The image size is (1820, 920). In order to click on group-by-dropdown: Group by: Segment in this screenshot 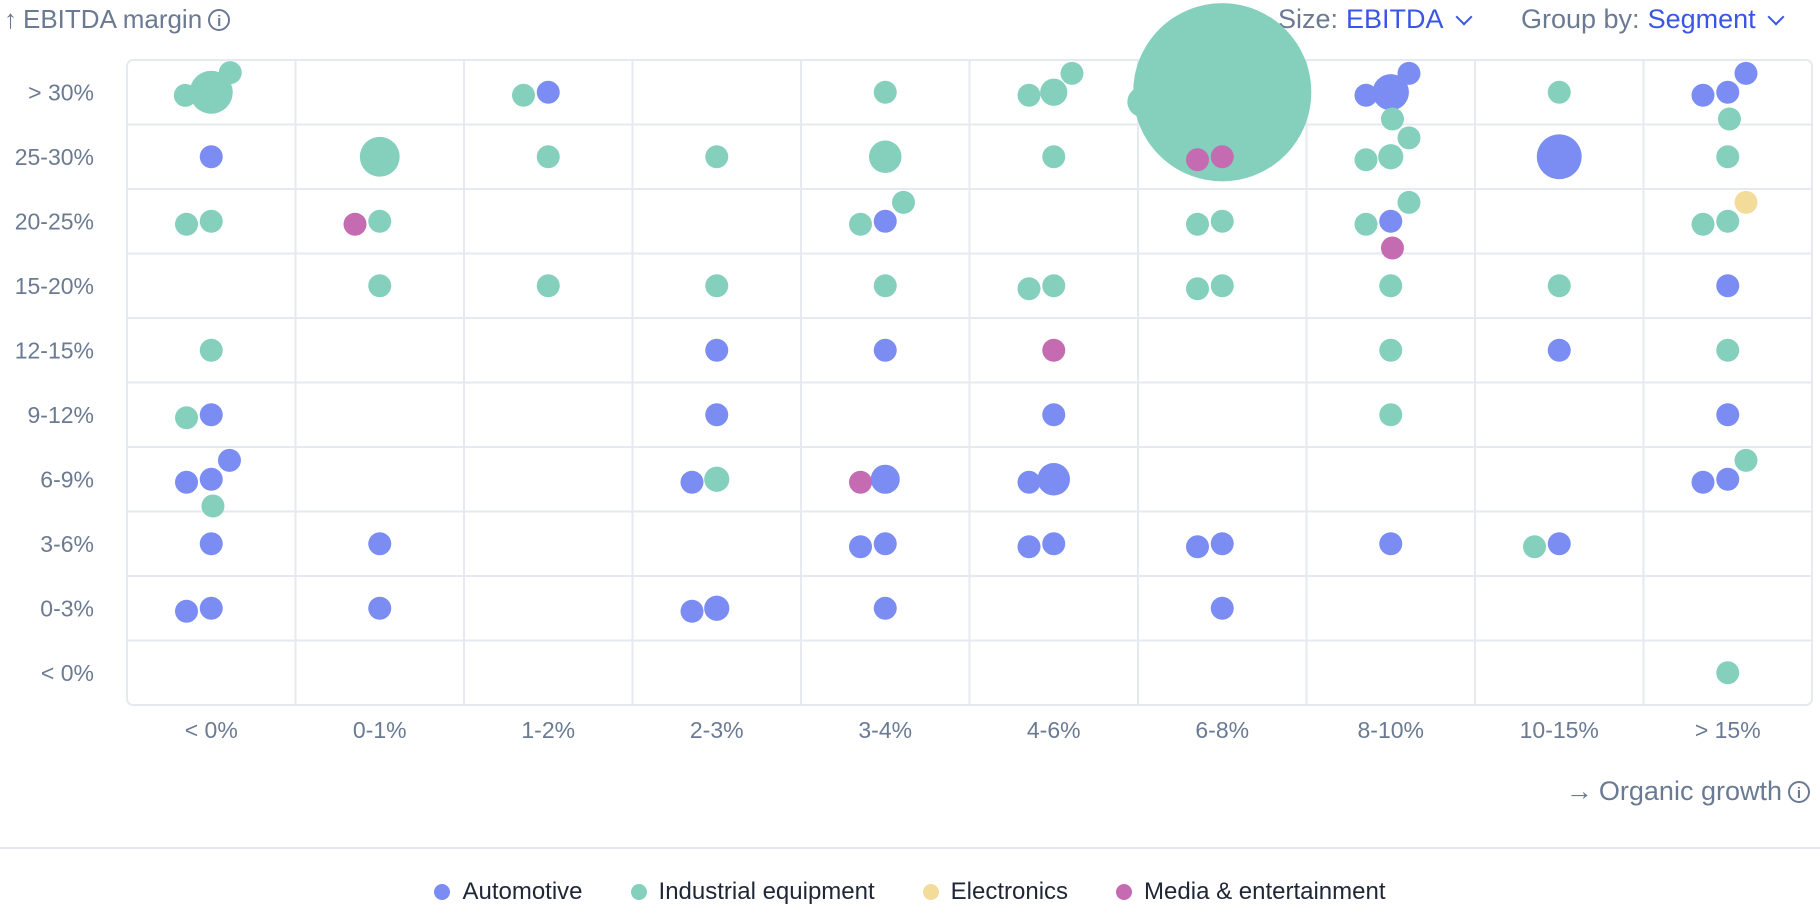, I will do `click(1654, 19)`.